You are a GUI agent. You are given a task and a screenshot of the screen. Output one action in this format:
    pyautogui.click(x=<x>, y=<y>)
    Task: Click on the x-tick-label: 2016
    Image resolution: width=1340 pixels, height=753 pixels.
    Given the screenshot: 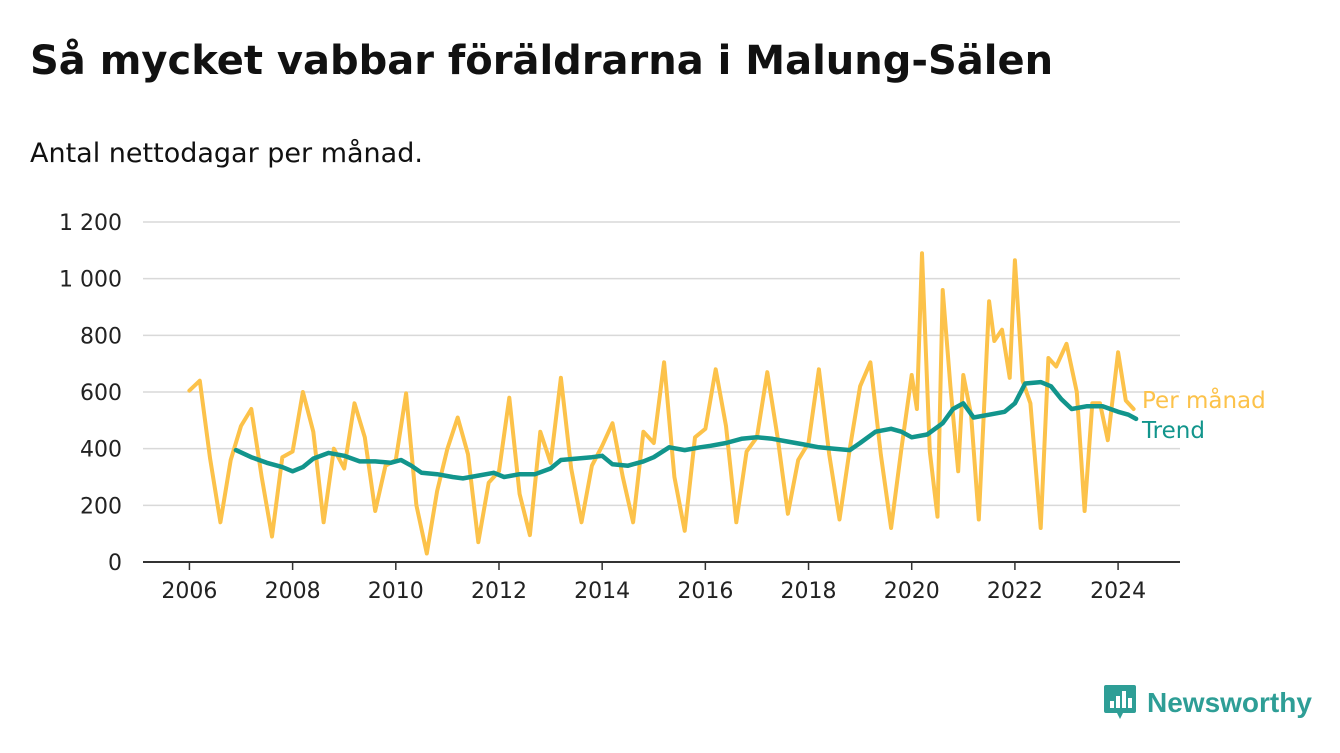 What is the action you would take?
    pyautogui.click(x=705, y=591)
    